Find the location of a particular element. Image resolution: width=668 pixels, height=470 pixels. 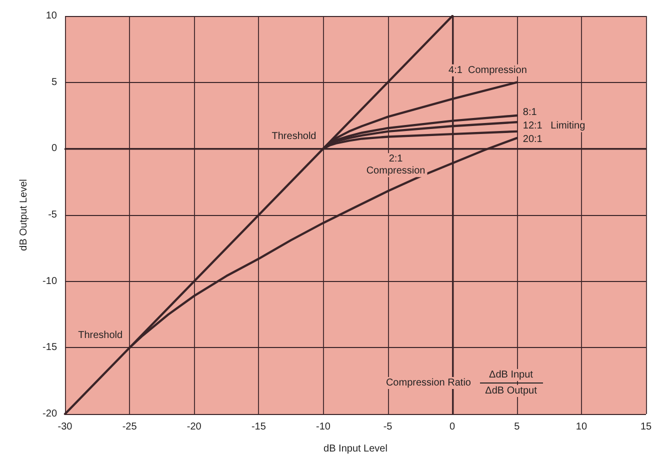

x-tick-label: -25 is located at coordinates (130, 427).